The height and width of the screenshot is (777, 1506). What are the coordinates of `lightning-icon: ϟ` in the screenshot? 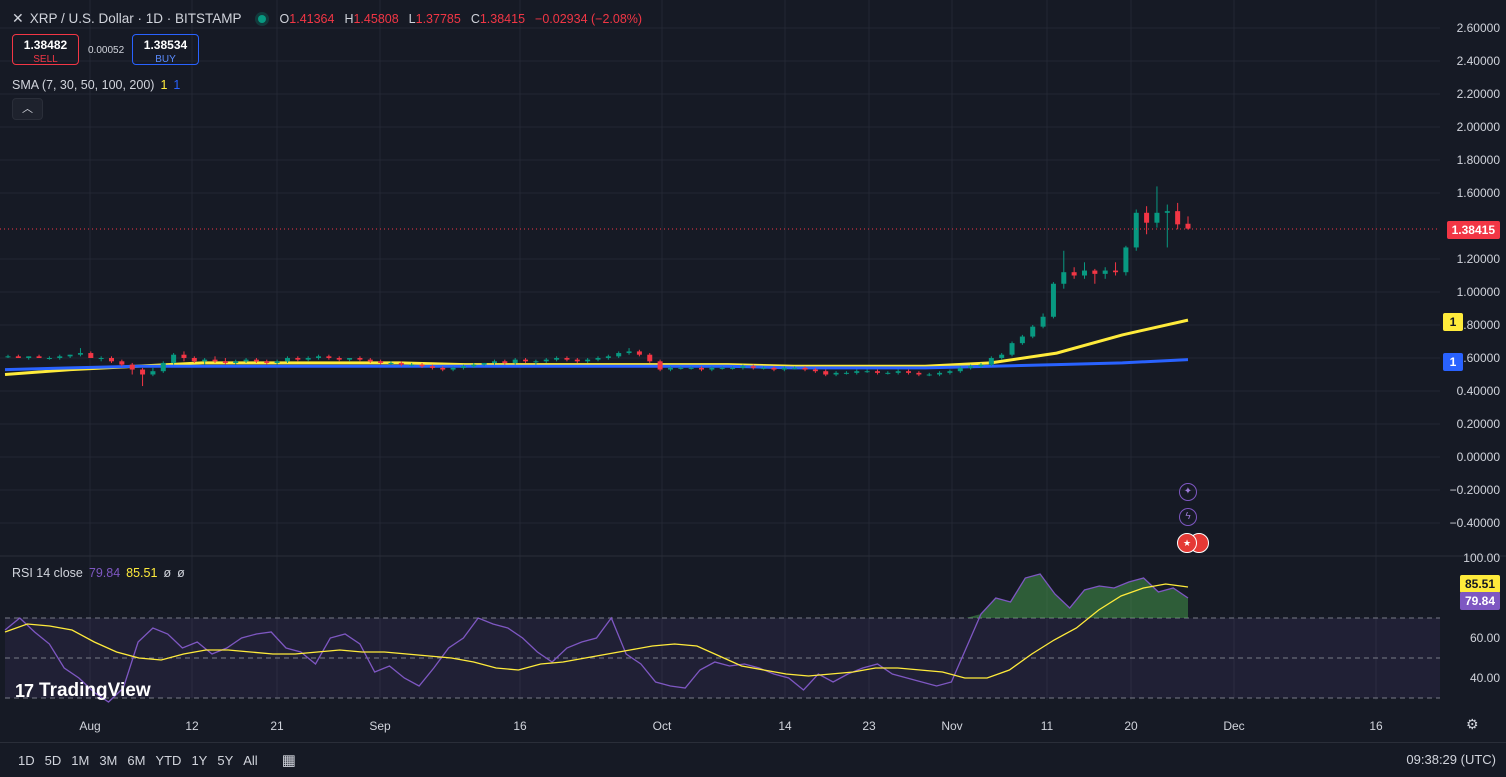 It's located at (1188, 517).